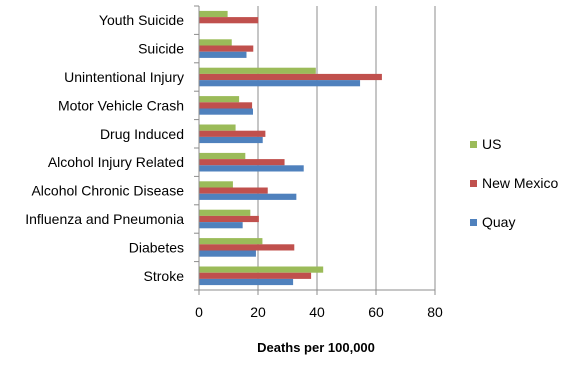  I want to click on x-tick-label: 0, so click(199, 312).